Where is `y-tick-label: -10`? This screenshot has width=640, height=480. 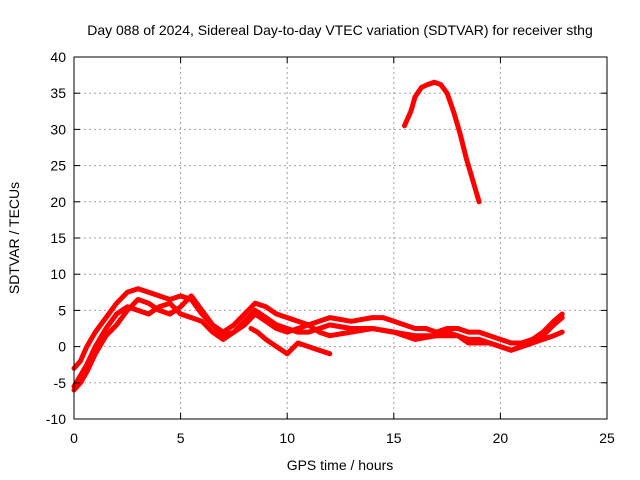
y-tick-label: -10 is located at coordinates (56, 419).